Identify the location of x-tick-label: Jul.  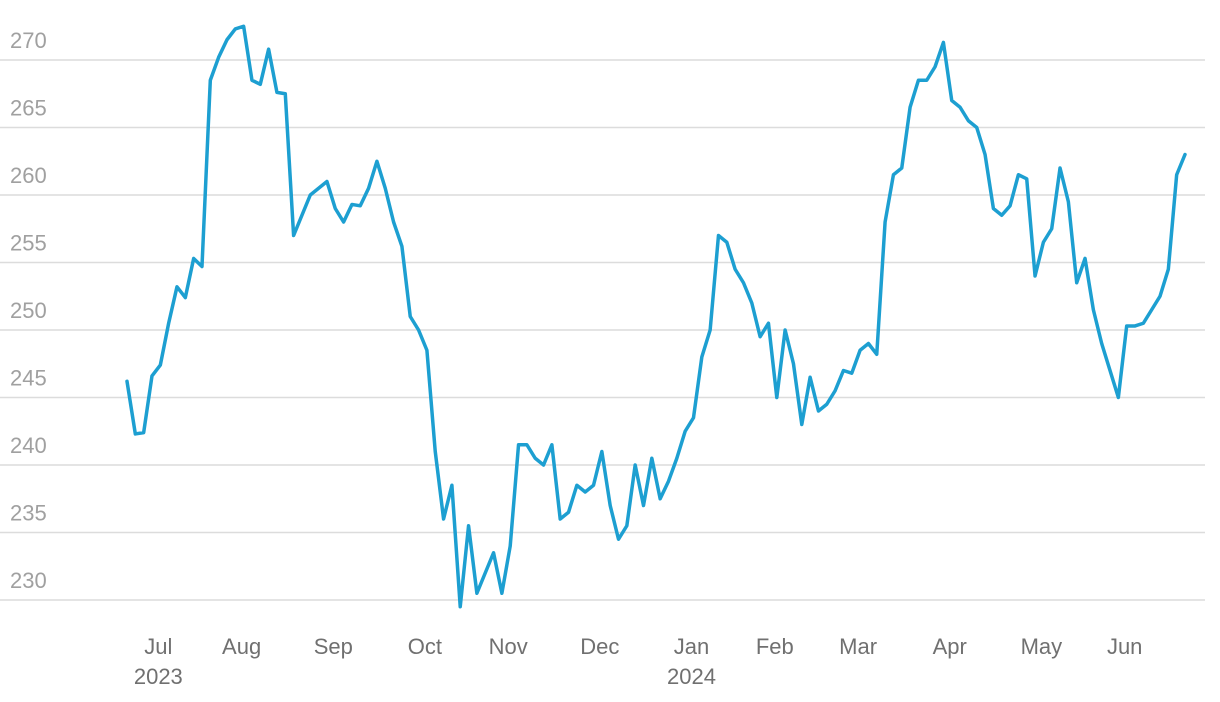
(158, 646).